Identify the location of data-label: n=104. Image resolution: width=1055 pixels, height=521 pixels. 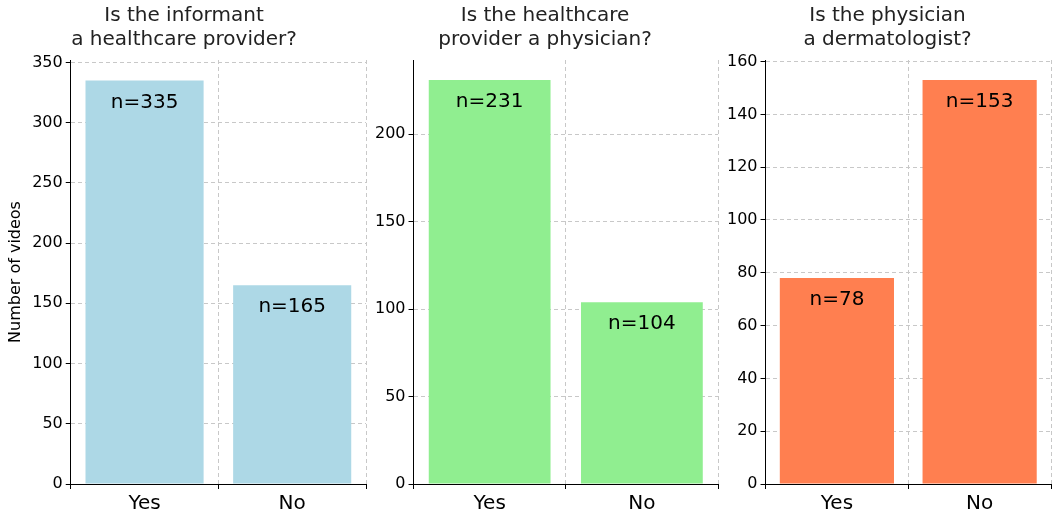
(642, 322).